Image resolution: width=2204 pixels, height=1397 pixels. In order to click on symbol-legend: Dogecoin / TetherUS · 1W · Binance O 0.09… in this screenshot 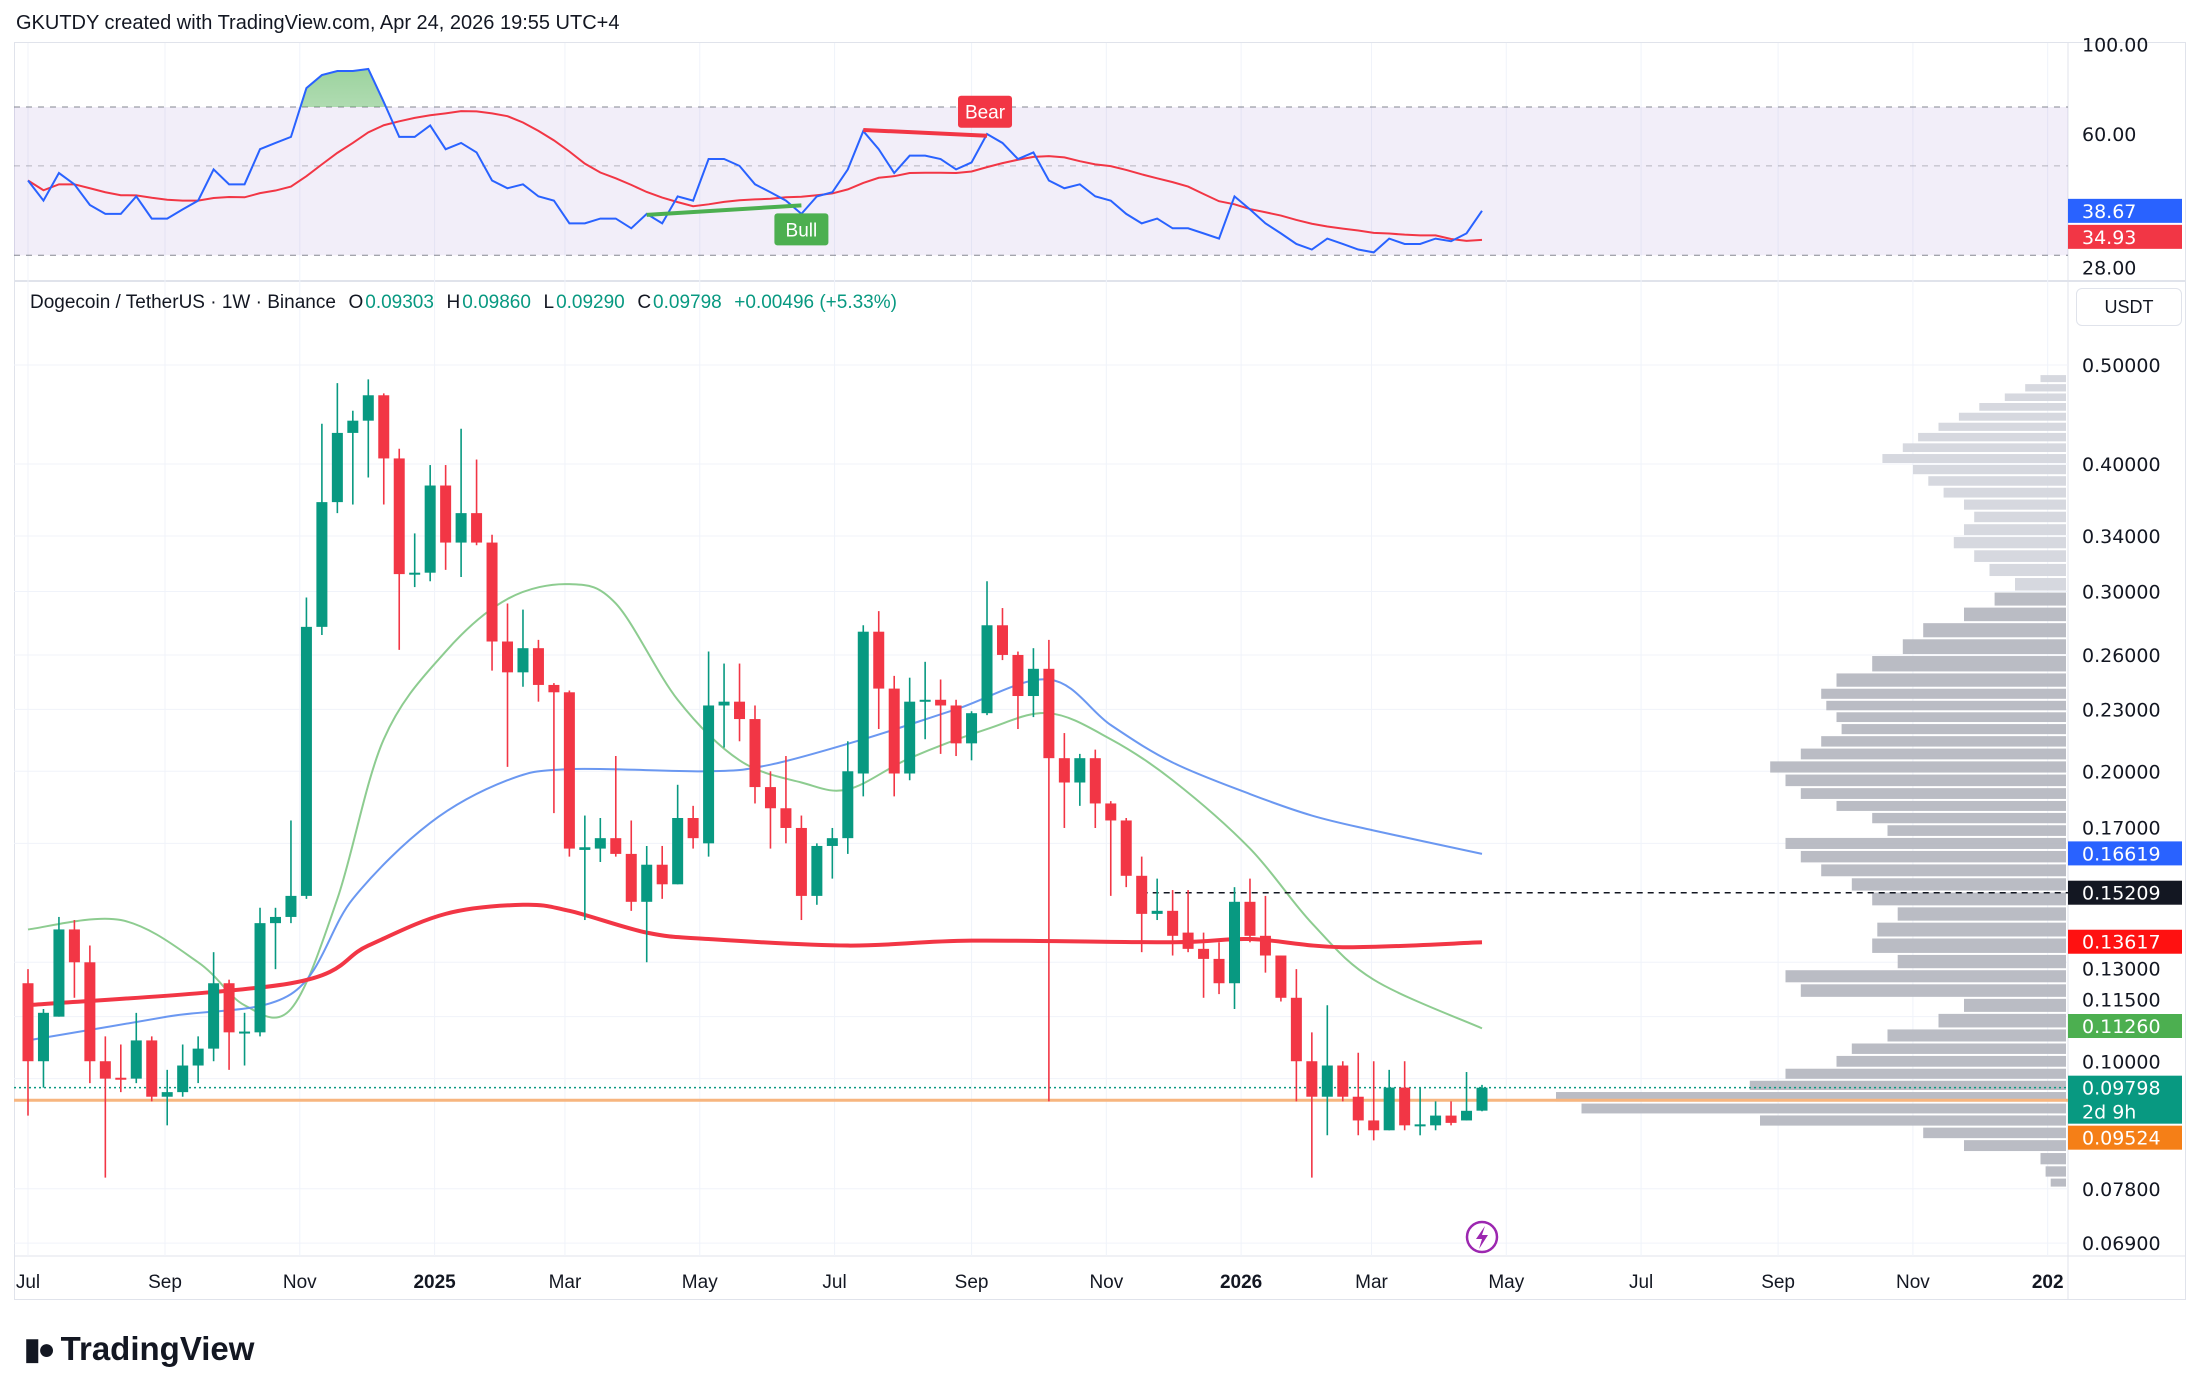, I will do `click(464, 303)`.